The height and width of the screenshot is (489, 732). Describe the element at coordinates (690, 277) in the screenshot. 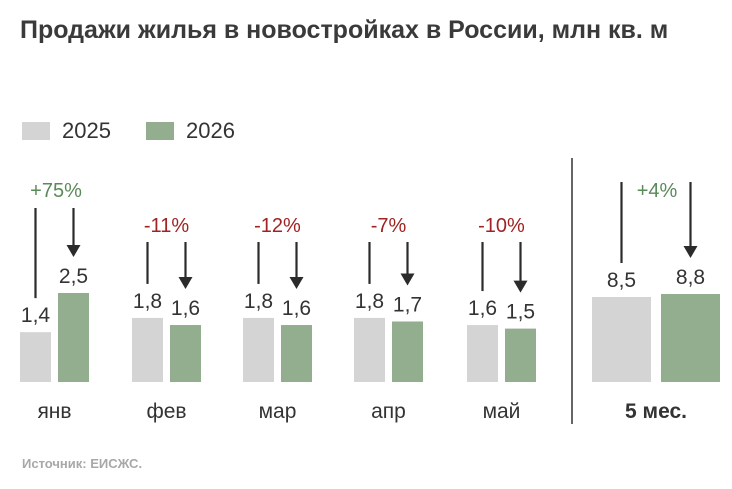

I see `value-label-2026-5: 8,8` at that location.